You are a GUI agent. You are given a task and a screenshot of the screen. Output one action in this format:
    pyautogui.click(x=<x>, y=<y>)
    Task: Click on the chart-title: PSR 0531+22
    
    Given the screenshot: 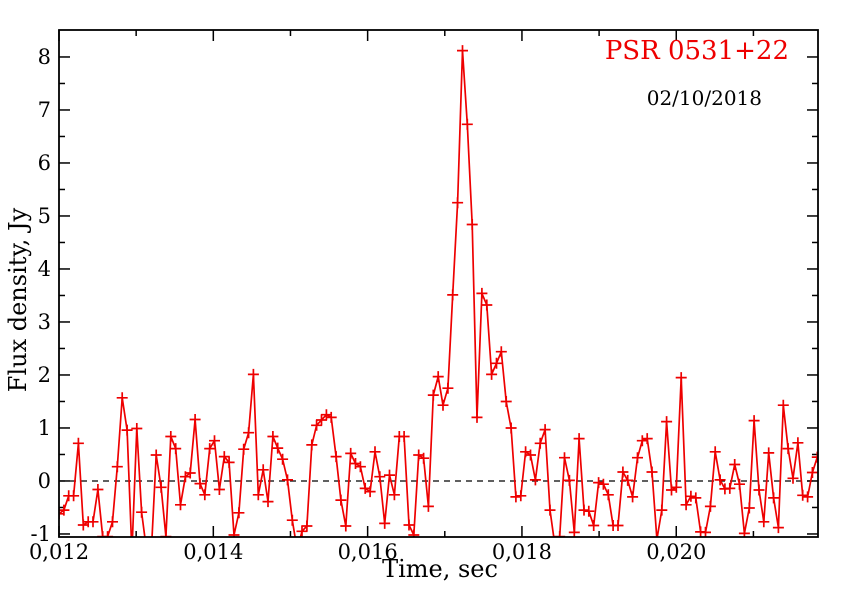 What is the action you would take?
    pyautogui.click(x=697, y=51)
    